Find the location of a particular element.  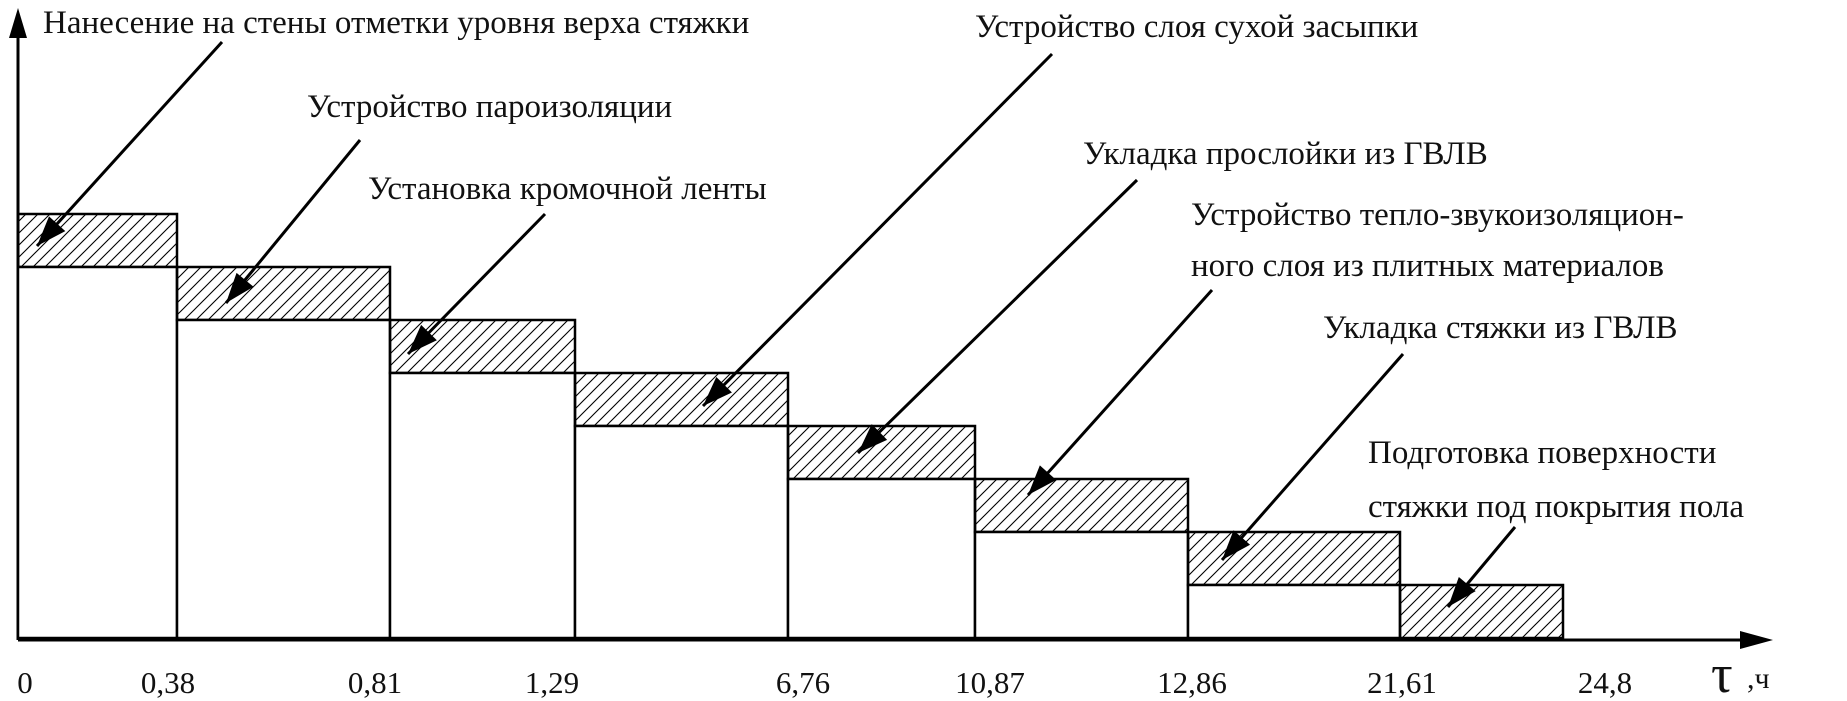

x-tick-label: 24,8 is located at coordinates (1605, 682).